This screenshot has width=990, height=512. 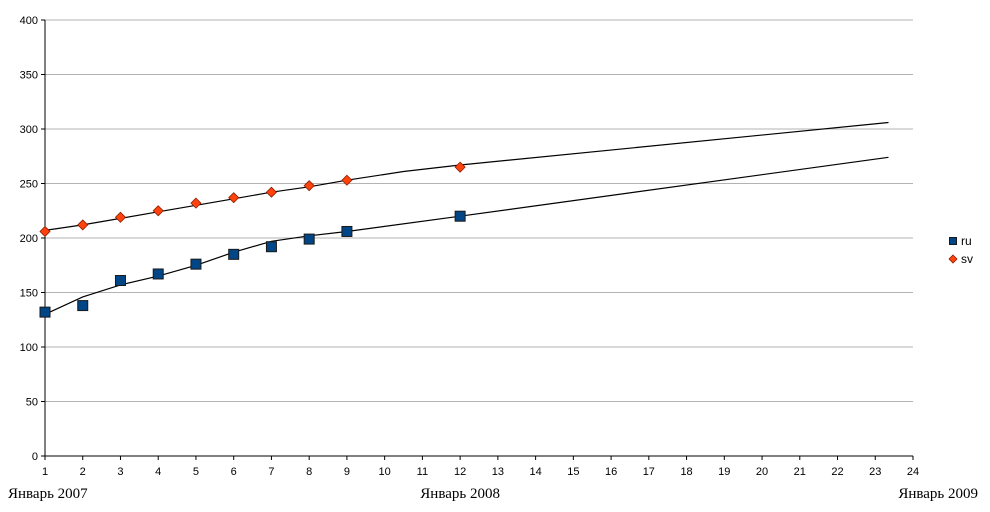 What do you see at coordinates (29, 76) in the screenshot?
I see `y-tick-label-350: 350` at bounding box center [29, 76].